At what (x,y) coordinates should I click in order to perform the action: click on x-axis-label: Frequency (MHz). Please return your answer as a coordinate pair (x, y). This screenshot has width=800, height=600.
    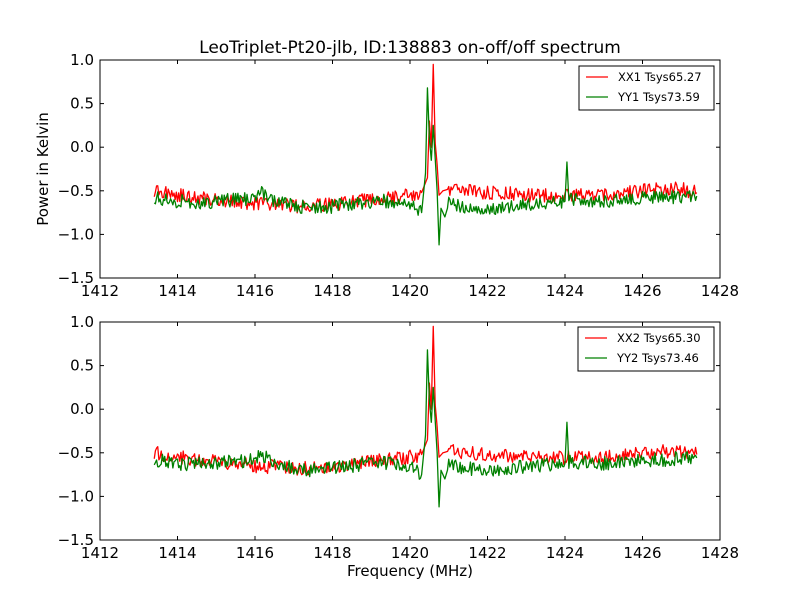
    Looking at the image, I should click on (410, 571).